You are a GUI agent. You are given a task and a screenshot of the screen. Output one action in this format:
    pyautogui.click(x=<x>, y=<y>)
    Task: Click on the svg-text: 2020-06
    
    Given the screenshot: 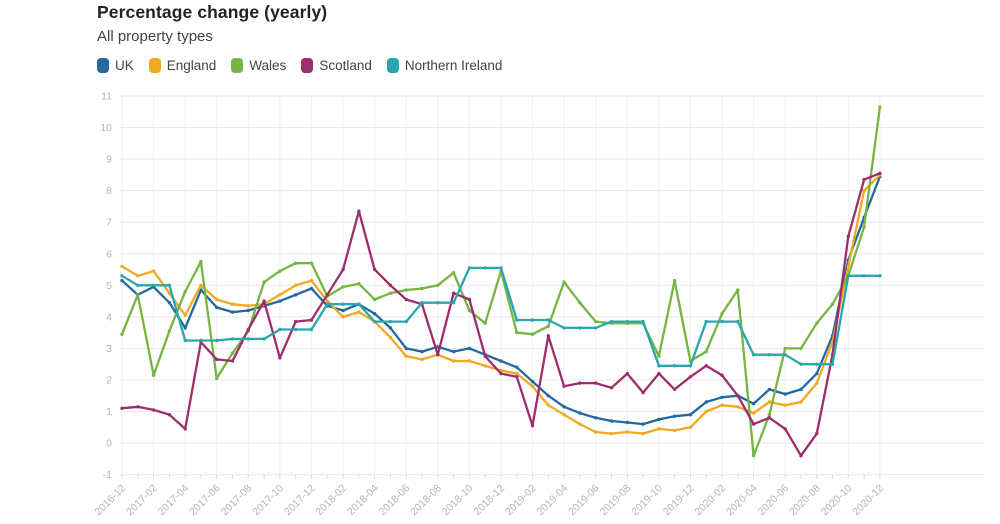 What is the action you would take?
    pyautogui.click(x=774, y=500)
    